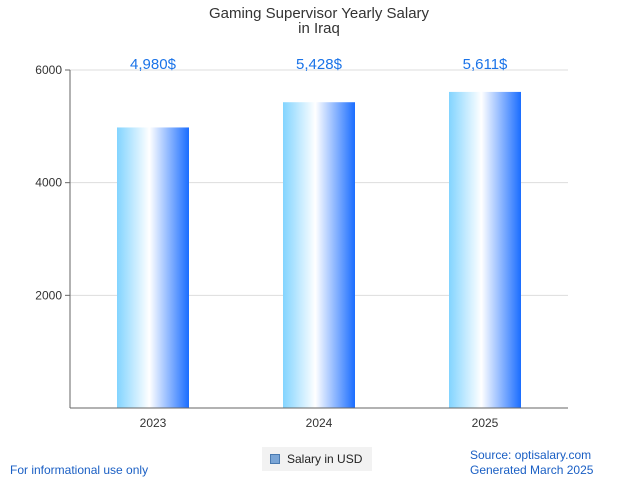 The image size is (638, 478). Describe the element at coordinates (319, 423) in the screenshot. I see `x-tick-label-2024: 2024` at that location.